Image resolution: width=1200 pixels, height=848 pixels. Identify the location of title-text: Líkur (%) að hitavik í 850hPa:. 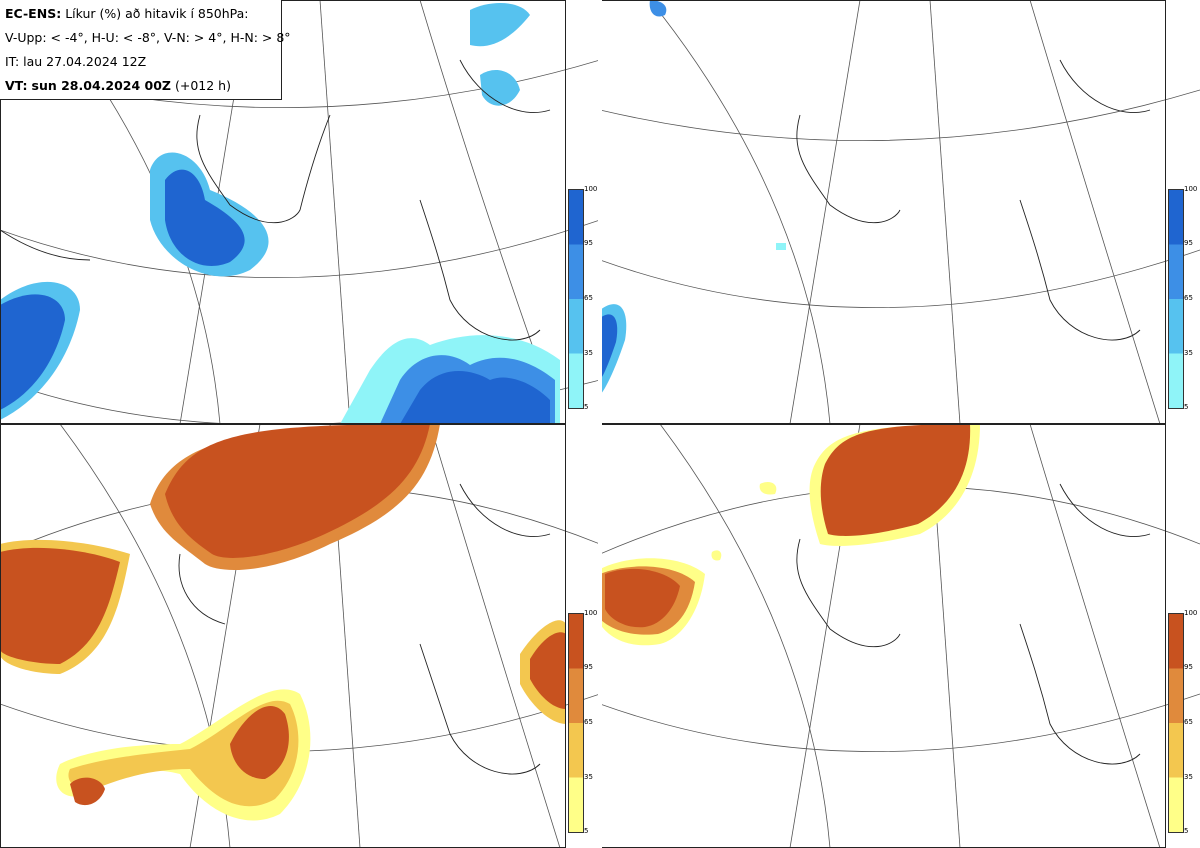
(157, 13).